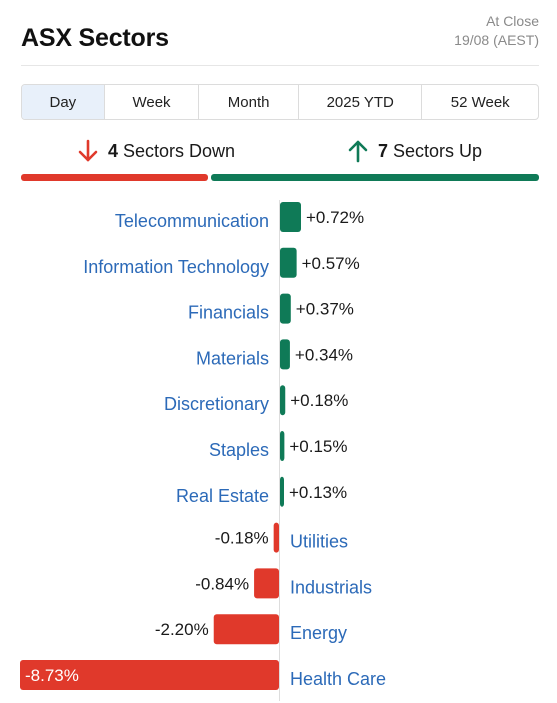 Image resolution: width=557 pixels, height=703 pixels. Describe the element at coordinates (285, 354) in the screenshot. I see `bar-materials` at that location.